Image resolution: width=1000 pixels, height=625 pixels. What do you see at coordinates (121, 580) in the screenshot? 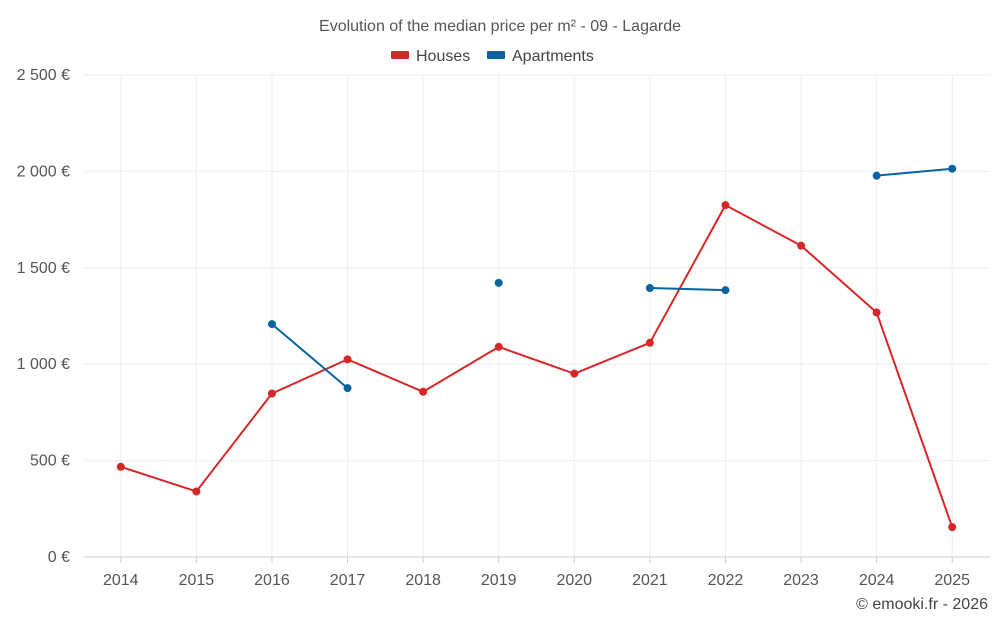
I see `x-tick-label: 2014` at bounding box center [121, 580].